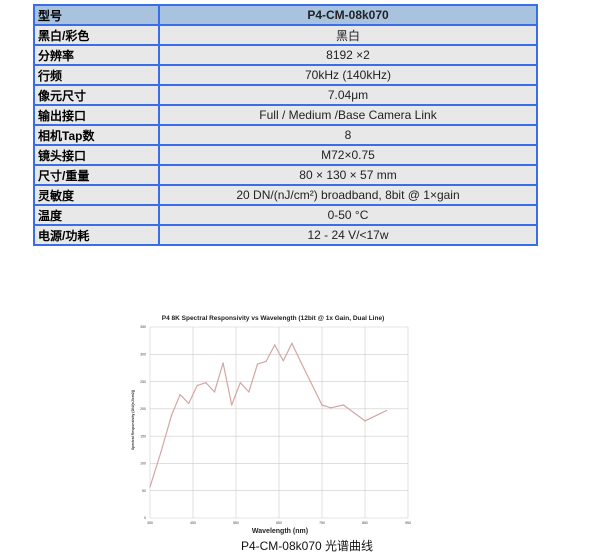  What do you see at coordinates (193, 523) in the screenshot?
I see `x-tick-label: 450` at bounding box center [193, 523].